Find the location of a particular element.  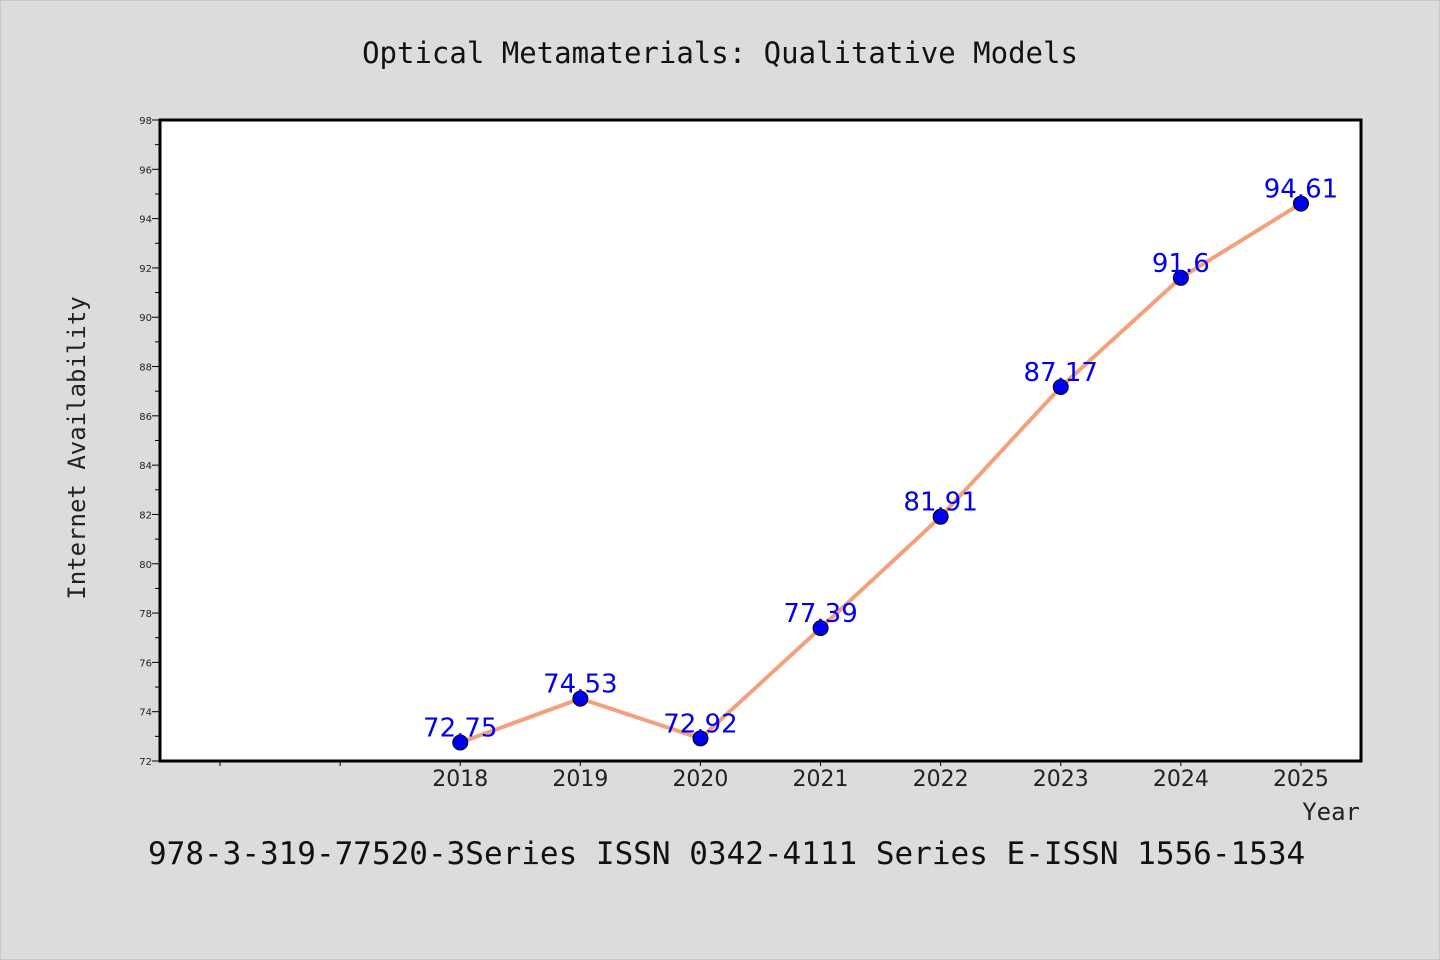

x-tick-label: 2022 is located at coordinates (941, 779).